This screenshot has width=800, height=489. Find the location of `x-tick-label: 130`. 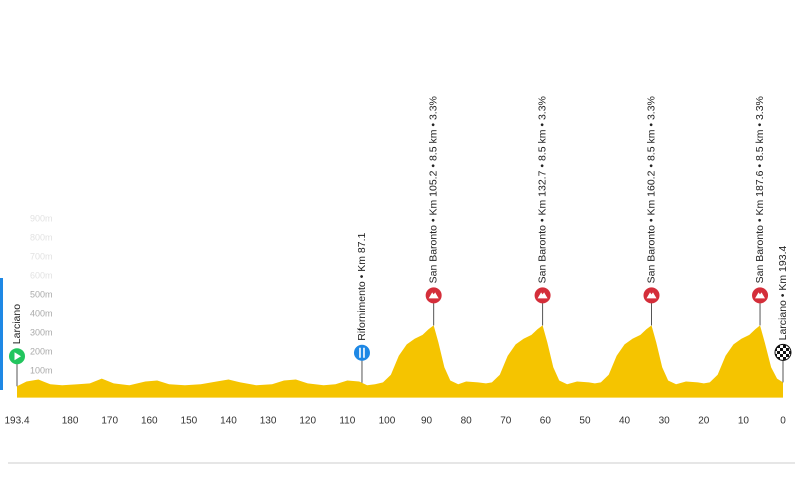

x-tick-label: 130 is located at coordinates (268, 421).